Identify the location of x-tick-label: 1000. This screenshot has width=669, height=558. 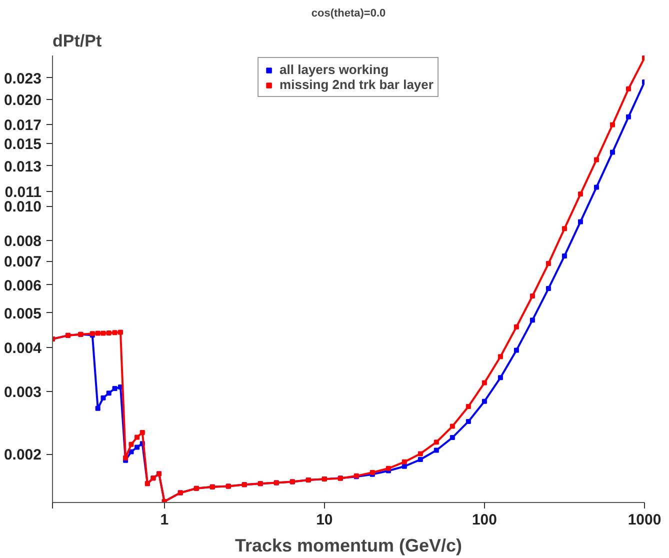
(645, 520).